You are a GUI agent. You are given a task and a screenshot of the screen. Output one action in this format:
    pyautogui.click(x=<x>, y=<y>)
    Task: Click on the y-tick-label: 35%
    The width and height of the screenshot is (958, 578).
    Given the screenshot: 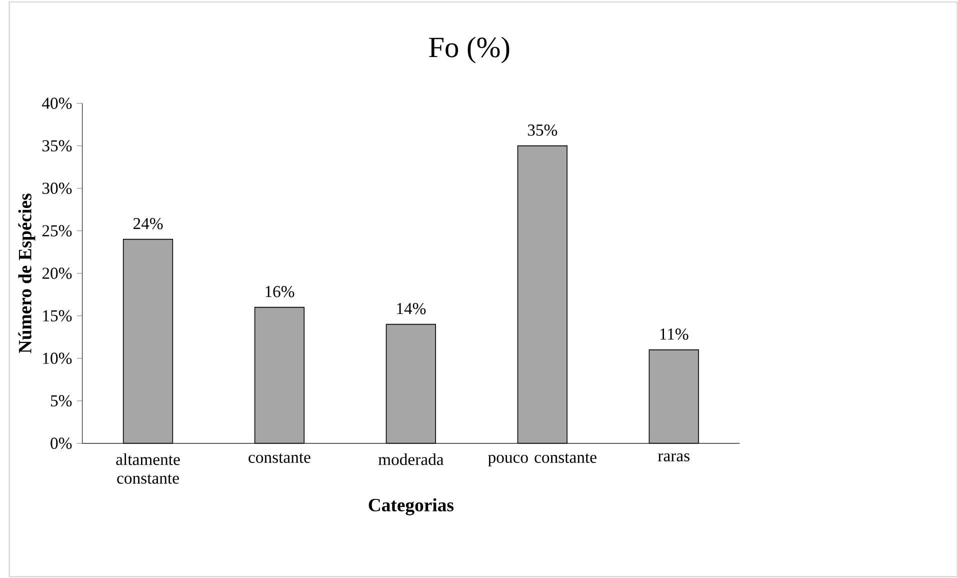 What is the action you would take?
    pyautogui.click(x=57, y=146)
    